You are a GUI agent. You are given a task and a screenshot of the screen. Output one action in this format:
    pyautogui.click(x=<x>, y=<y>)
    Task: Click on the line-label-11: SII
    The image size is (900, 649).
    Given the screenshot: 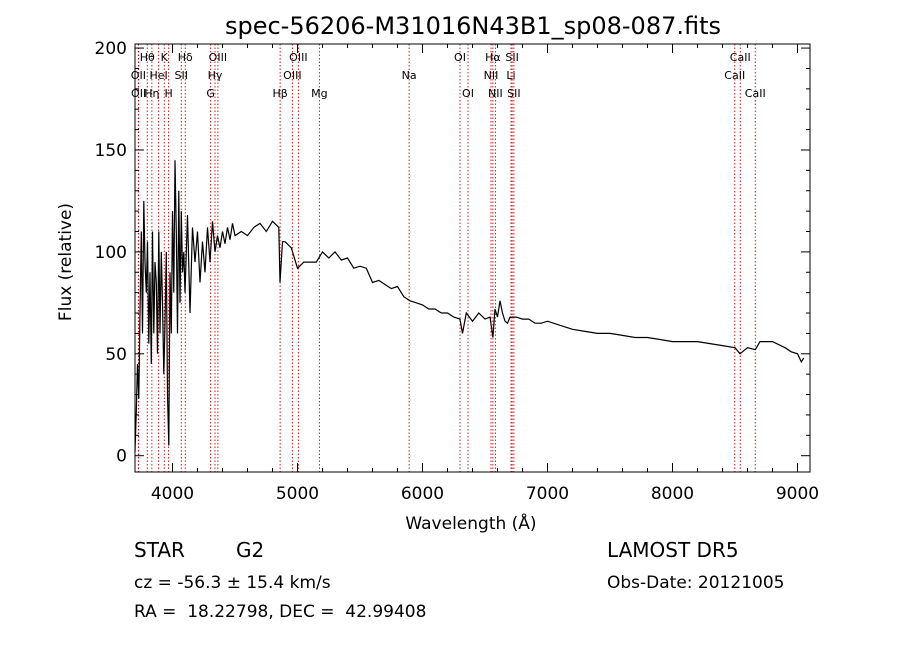 What is the action you would take?
    pyautogui.click(x=181, y=75)
    